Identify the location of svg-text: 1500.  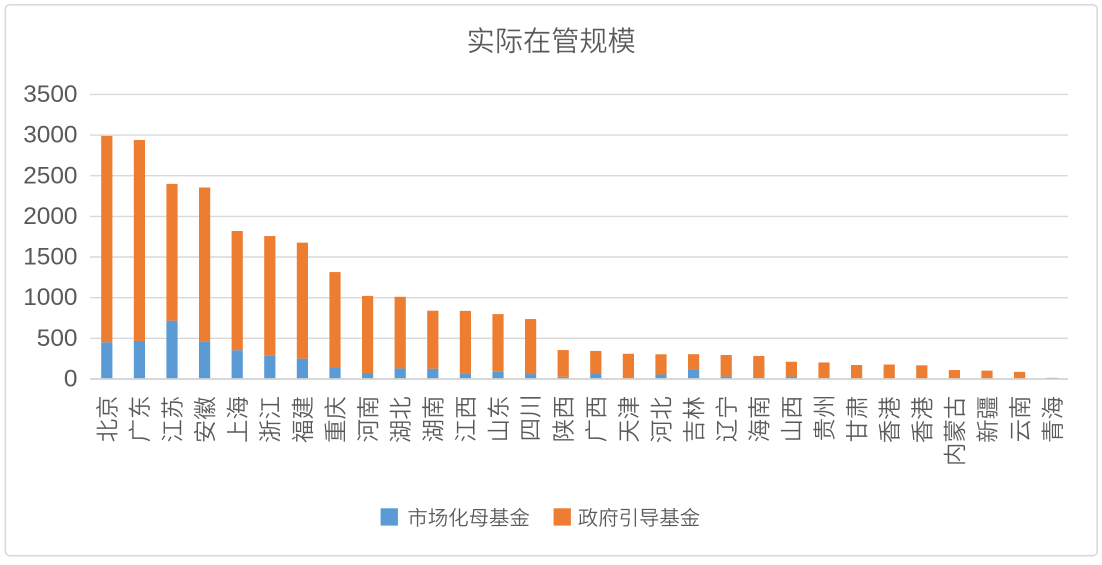
(50, 257).